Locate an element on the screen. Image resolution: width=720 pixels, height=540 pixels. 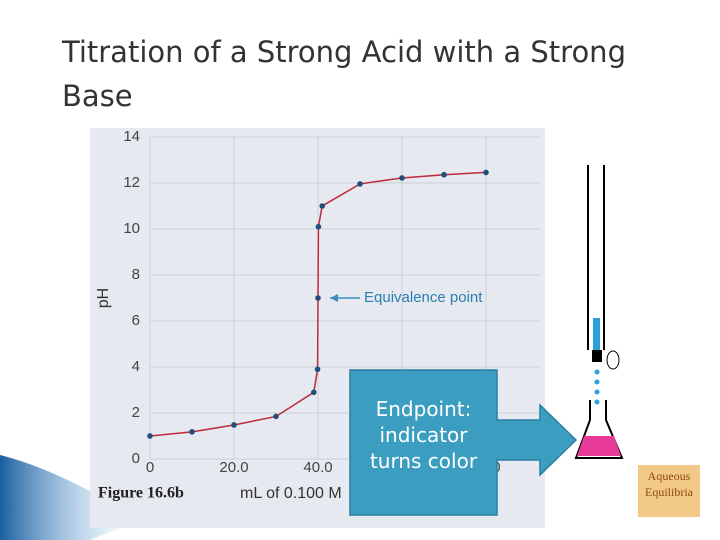
y-tick-label: 12 is located at coordinates (131, 182).